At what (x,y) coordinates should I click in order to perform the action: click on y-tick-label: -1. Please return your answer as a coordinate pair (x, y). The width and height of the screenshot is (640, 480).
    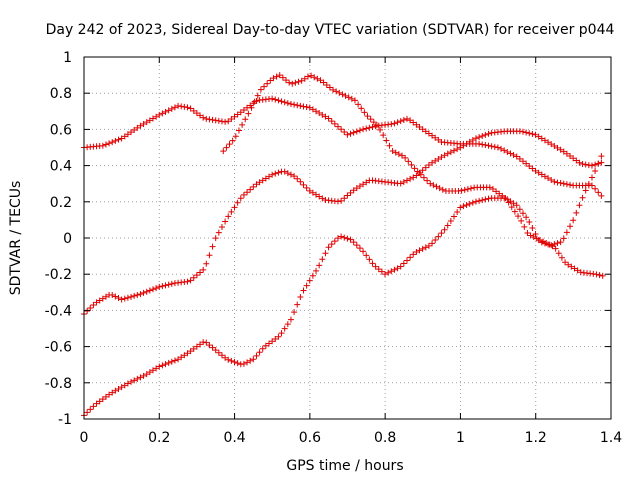
    Looking at the image, I should click on (65, 420).